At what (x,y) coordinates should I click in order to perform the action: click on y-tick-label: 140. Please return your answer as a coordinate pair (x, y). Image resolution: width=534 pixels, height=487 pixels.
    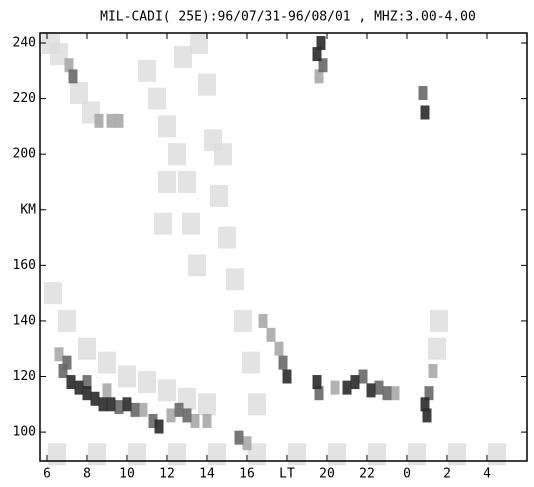
    Looking at the image, I should click on (24, 320).